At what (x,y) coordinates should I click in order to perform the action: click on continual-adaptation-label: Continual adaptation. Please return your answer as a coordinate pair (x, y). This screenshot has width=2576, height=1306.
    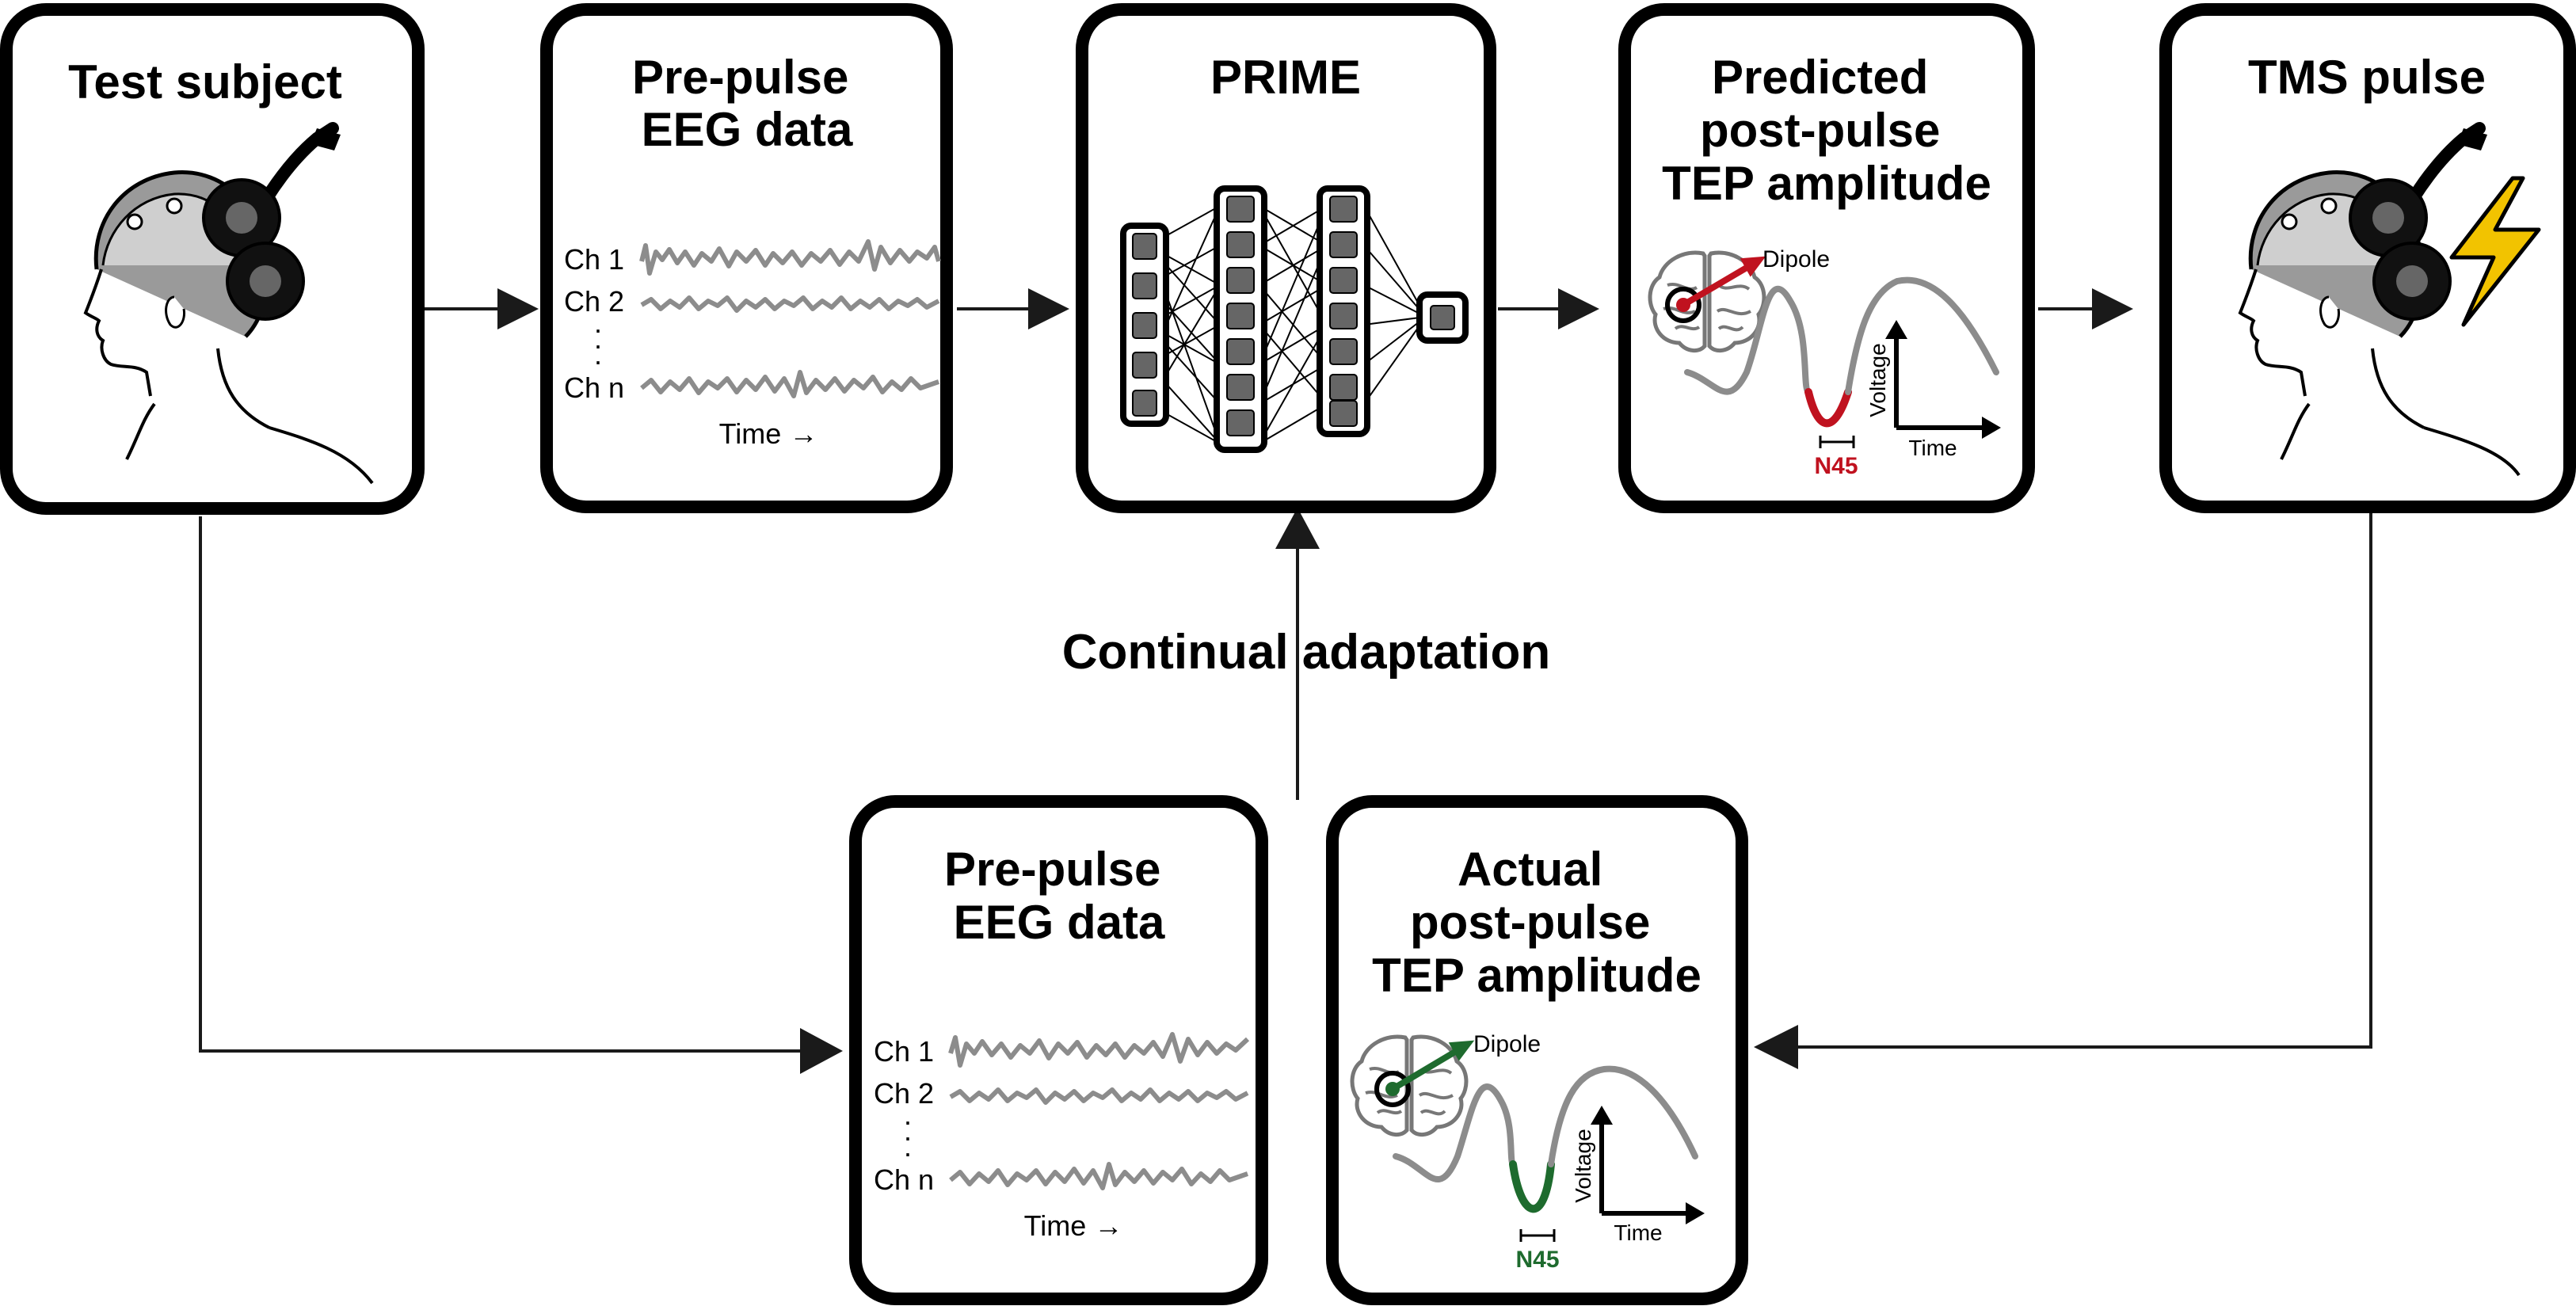
    Looking at the image, I should click on (1307, 652).